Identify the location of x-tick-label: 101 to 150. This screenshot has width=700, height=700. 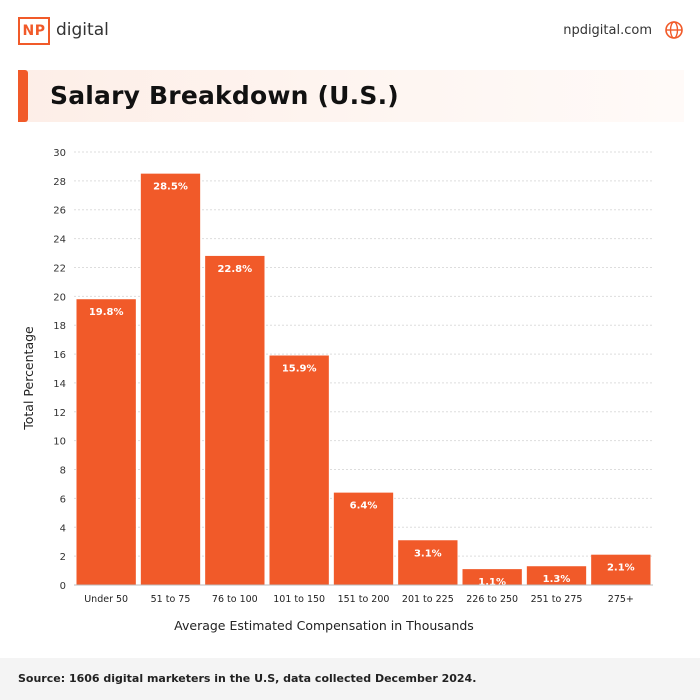
(299, 599).